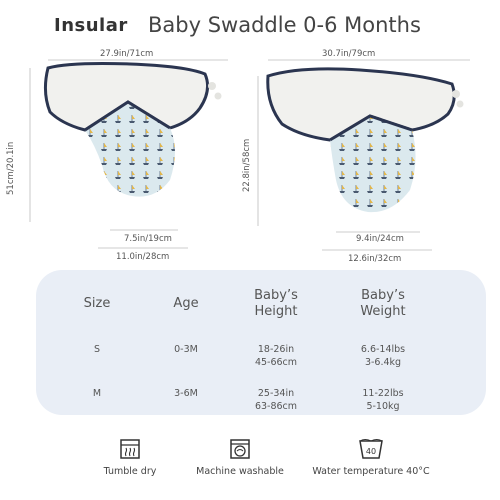 Image resolution: width=500 pixels, height=500 pixels. What do you see at coordinates (130, 449) in the screenshot?
I see `tumble-dry-icon` at bounding box center [130, 449].